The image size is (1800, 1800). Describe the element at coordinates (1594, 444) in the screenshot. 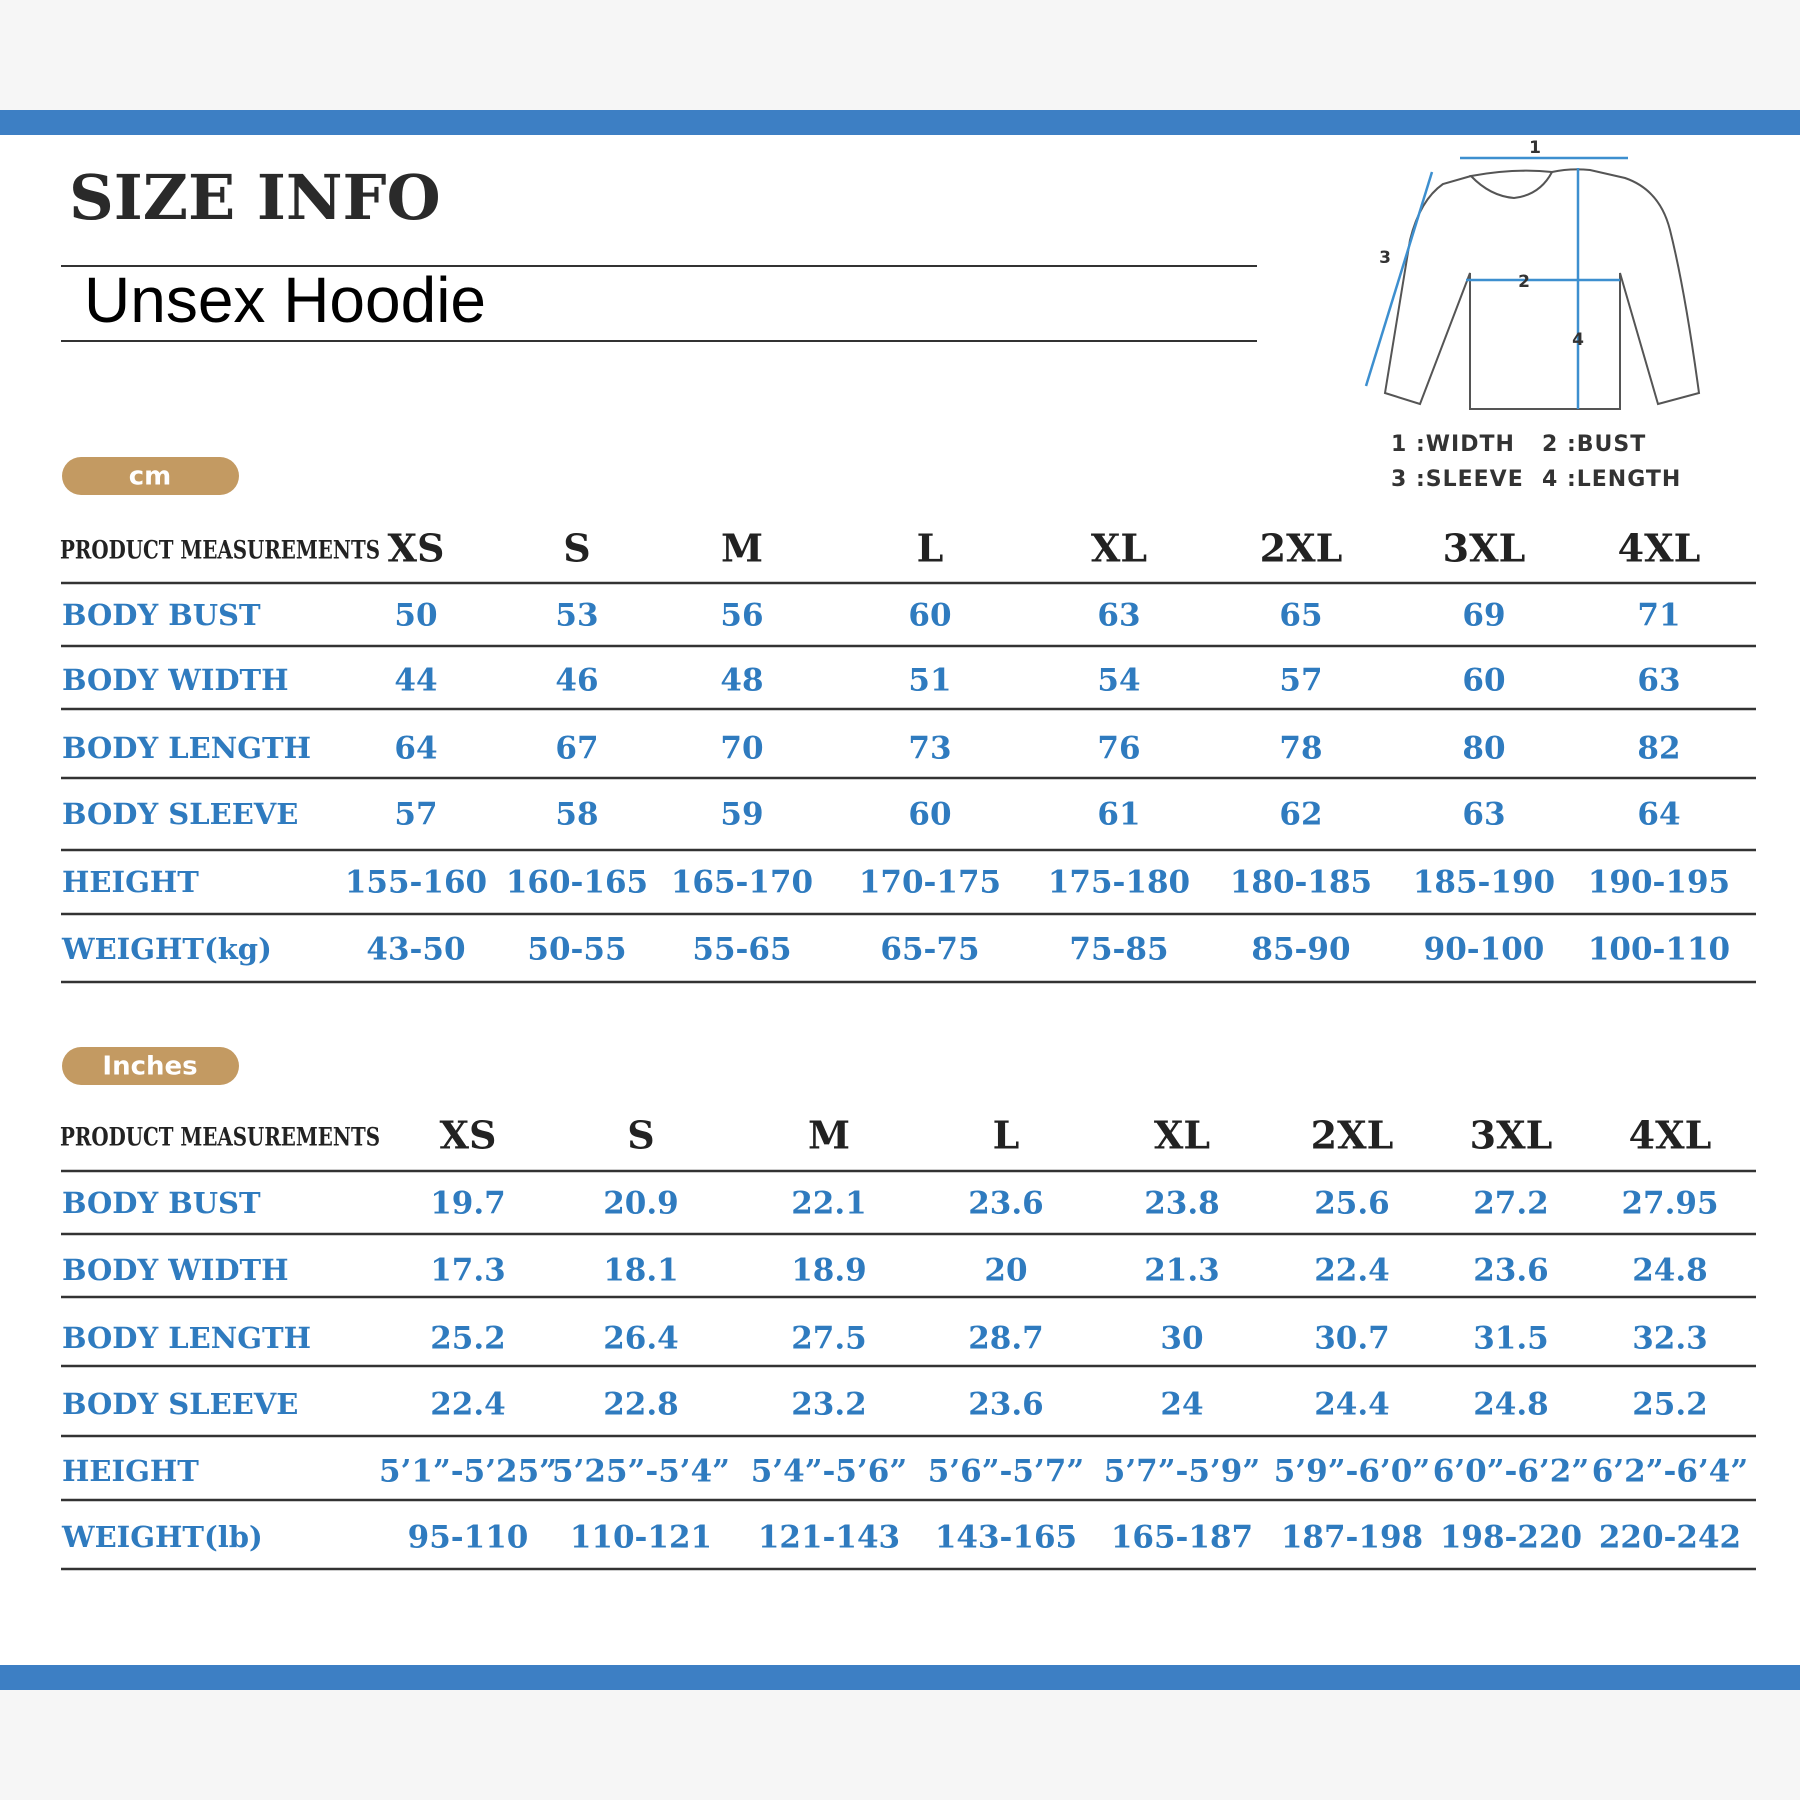

I see `diagram-legend: 2 :BUST` at that location.